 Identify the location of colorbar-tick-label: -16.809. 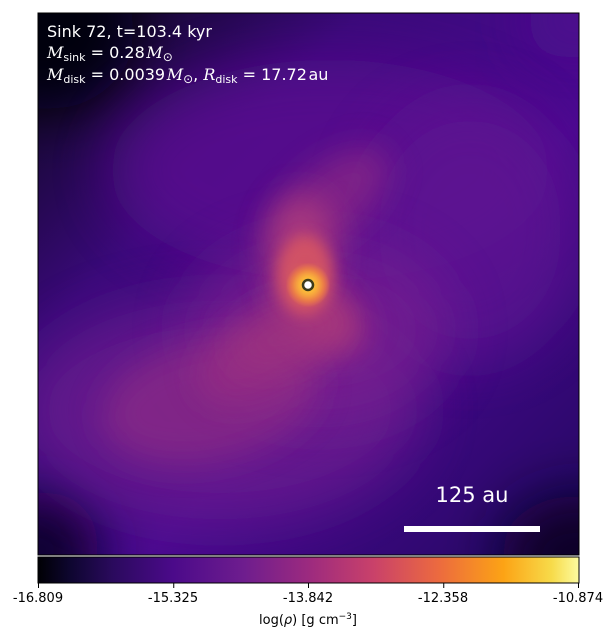
(38, 598).